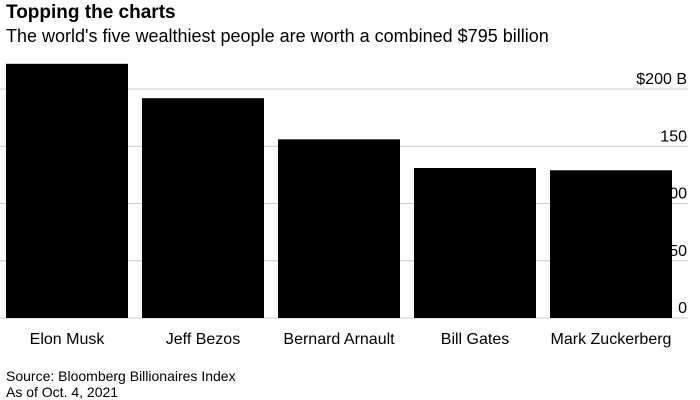 The height and width of the screenshot is (400, 700). What do you see at coordinates (673, 136) in the screenshot?
I see `y-tick-label-150: 150` at bounding box center [673, 136].